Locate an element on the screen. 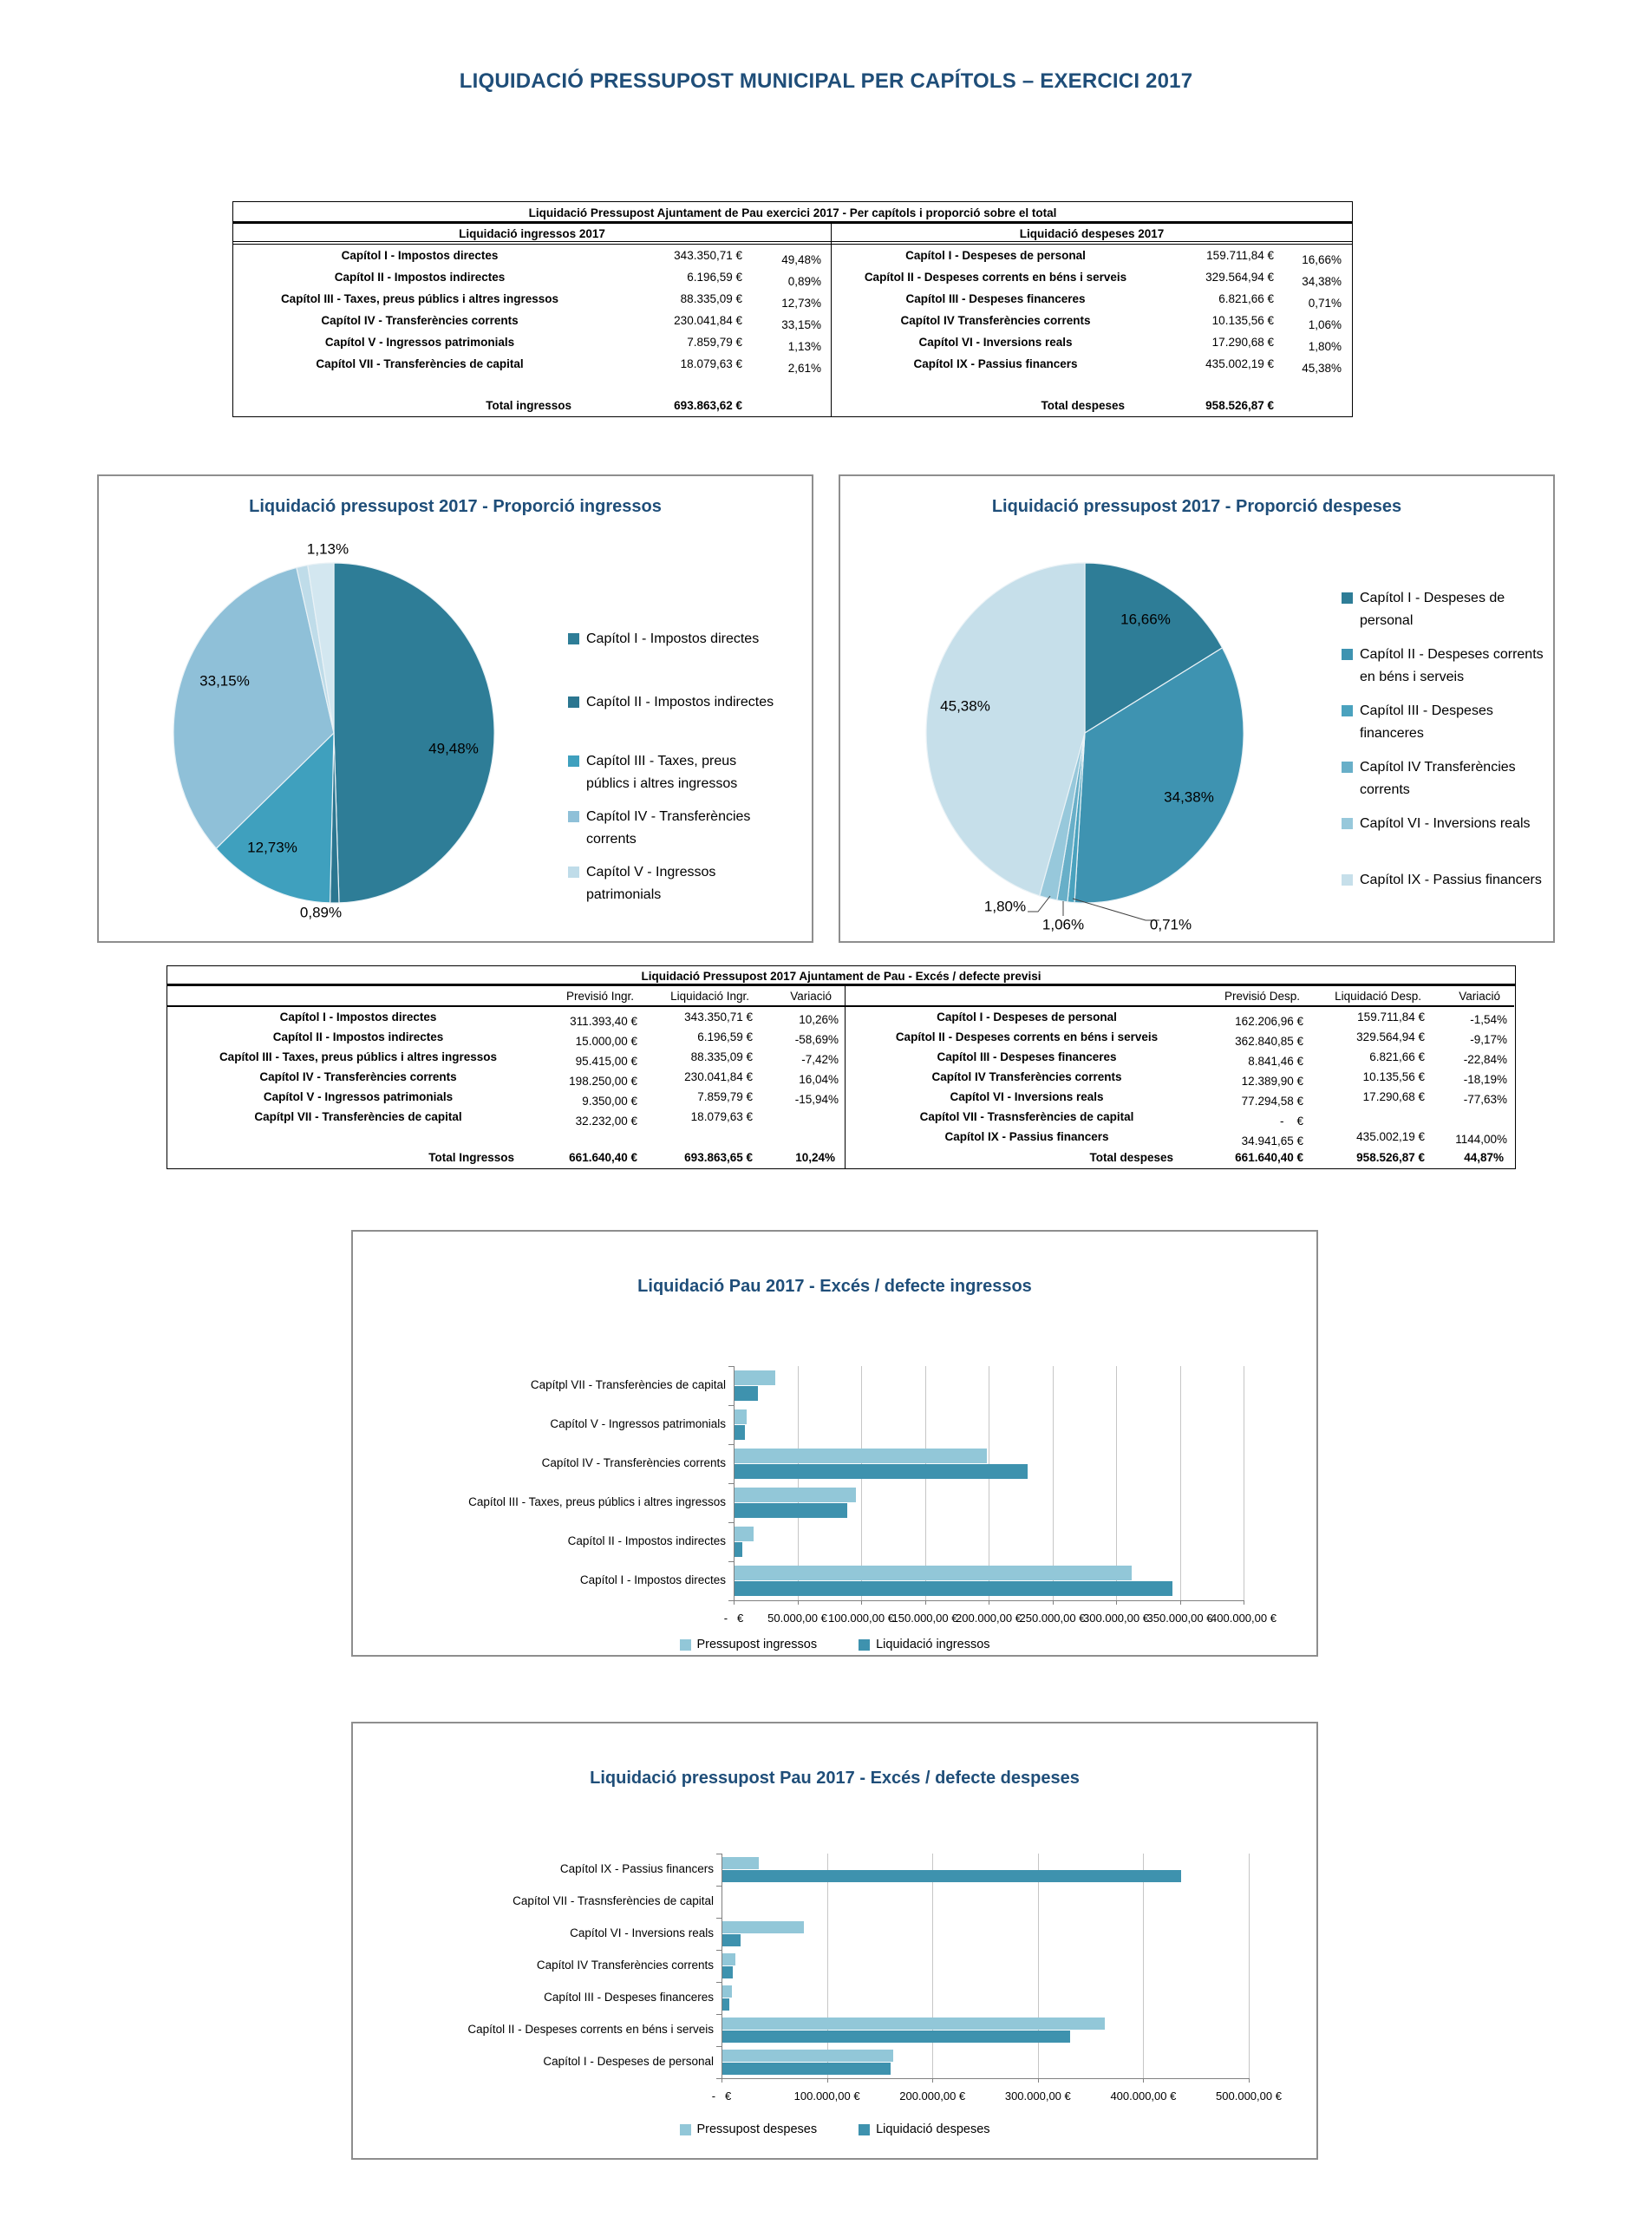 This screenshot has width=1652, height=2217. legend-item: Capítol I - Impostos directes is located at coordinates (674, 640).